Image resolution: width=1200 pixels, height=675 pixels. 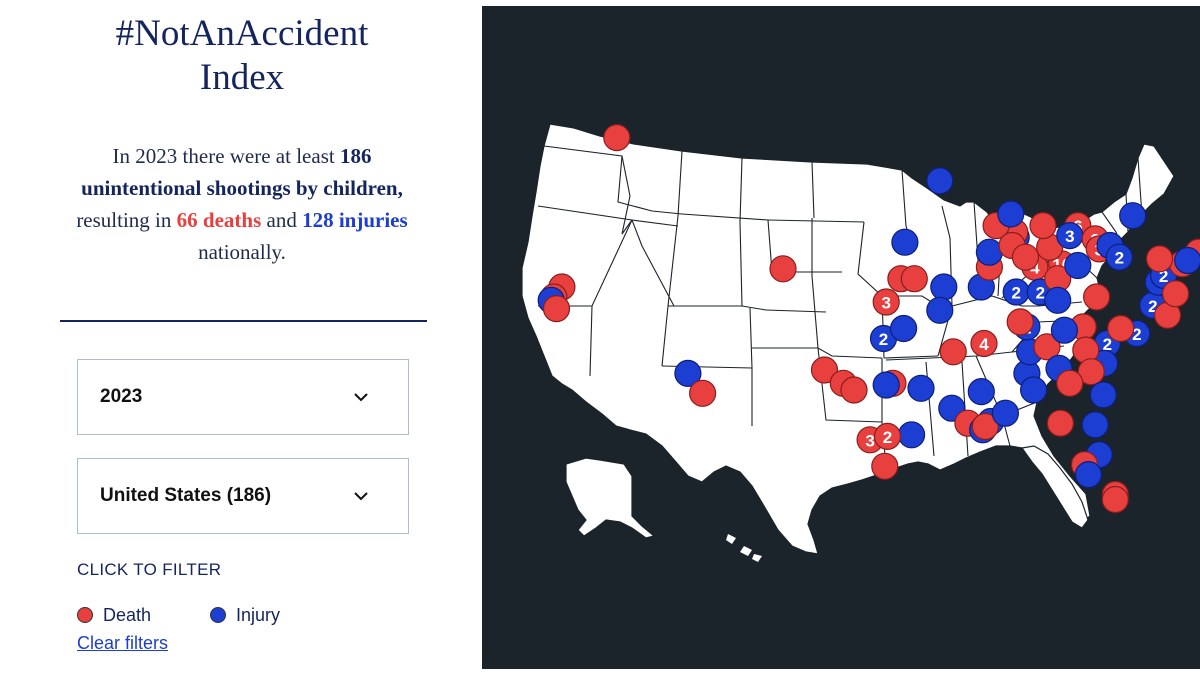 What do you see at coordinates (243, 397) in the screenshot?
I see `year-select: 2023` at bounding box center [243, 397].